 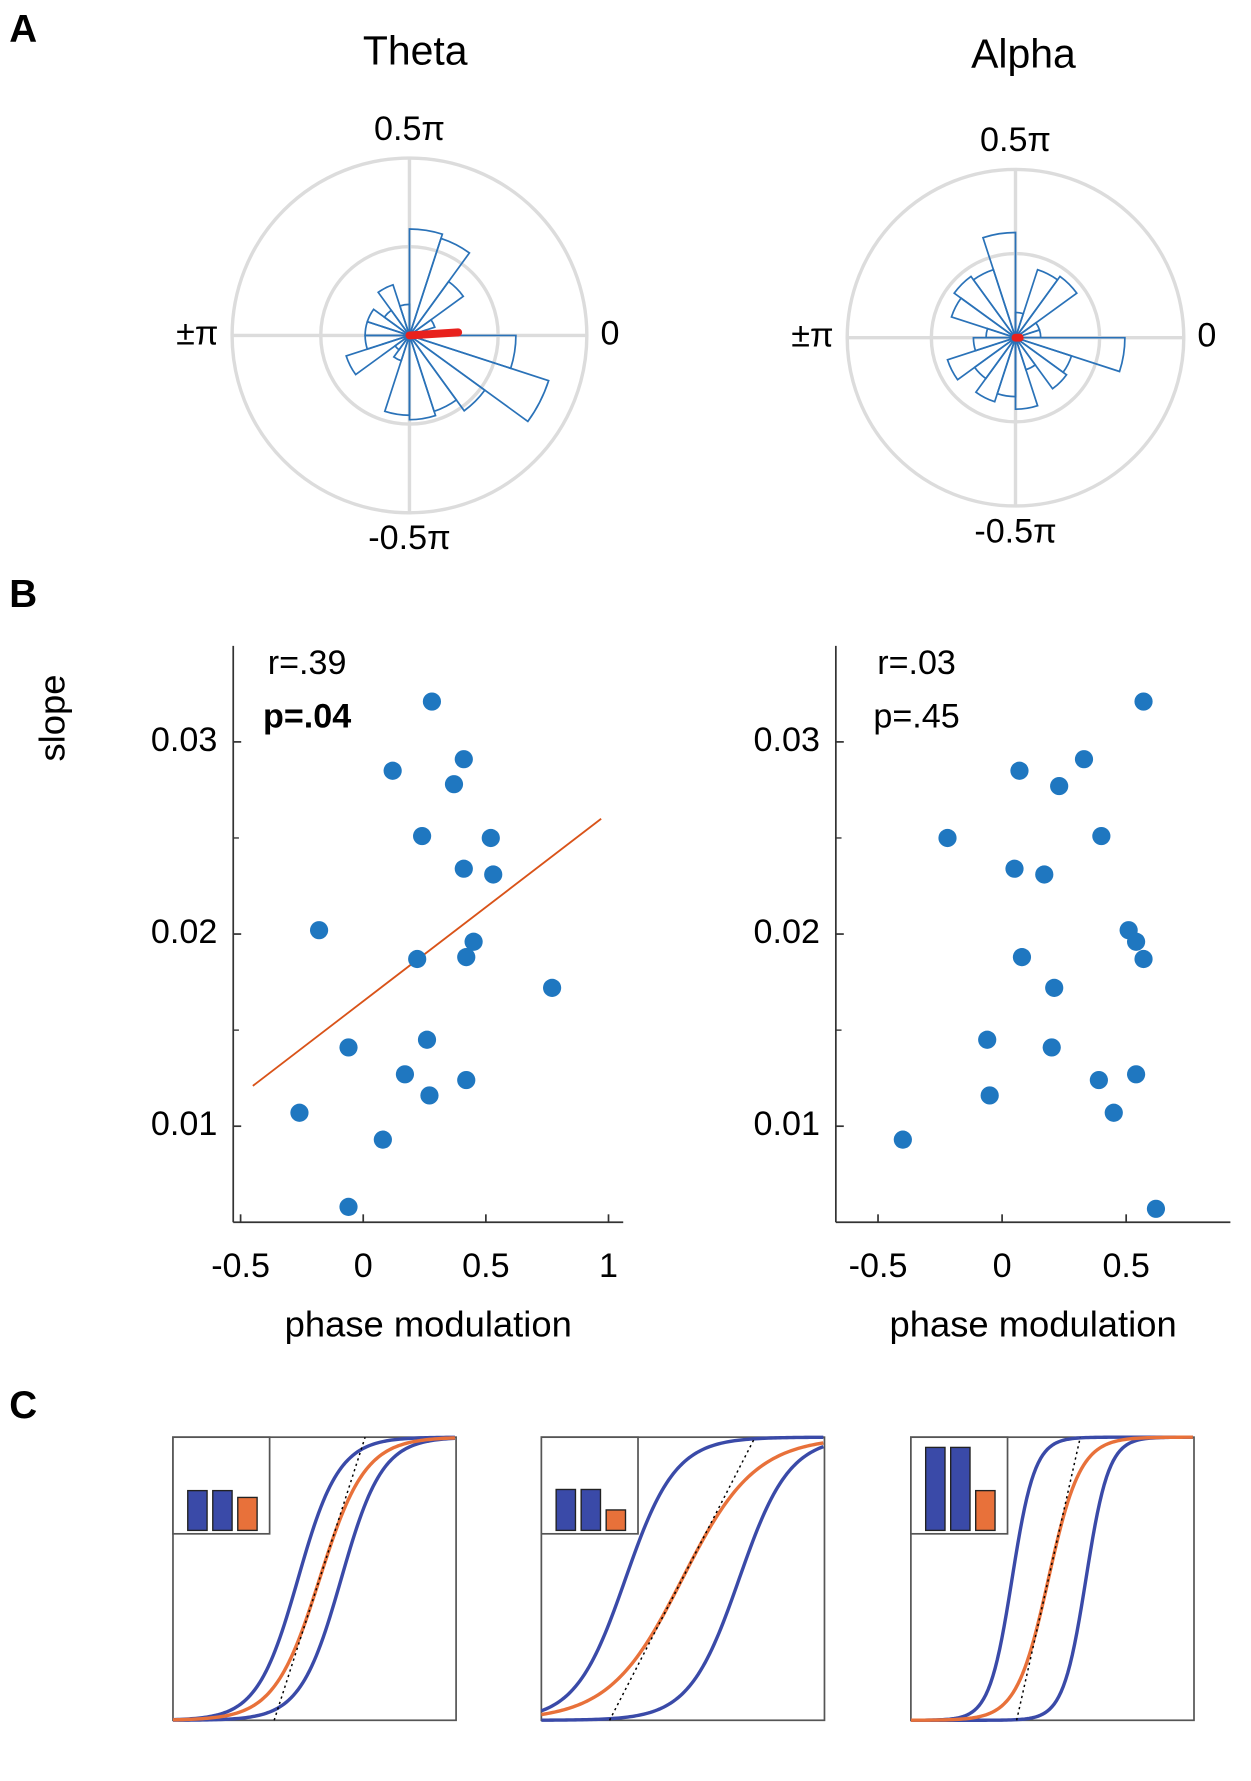 I want to click on annotation: r=.03, so click(x=916, y=663).